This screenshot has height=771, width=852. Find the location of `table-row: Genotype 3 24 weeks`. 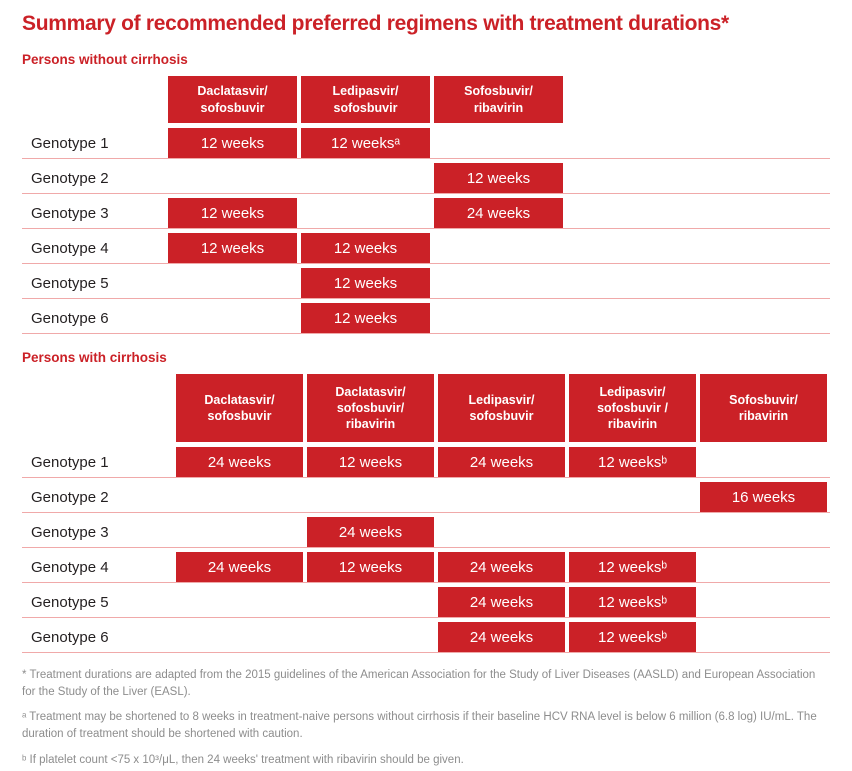

table-row: Genotype 3 24 weeks is located at coordinates (426, 532).